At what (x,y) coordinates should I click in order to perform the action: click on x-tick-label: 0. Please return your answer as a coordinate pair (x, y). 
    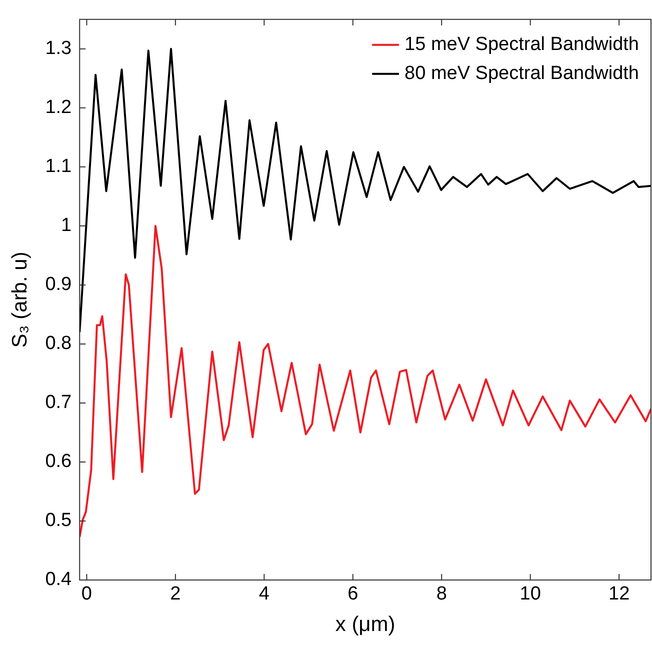
    Looking at the image, I should click on (86, 594).